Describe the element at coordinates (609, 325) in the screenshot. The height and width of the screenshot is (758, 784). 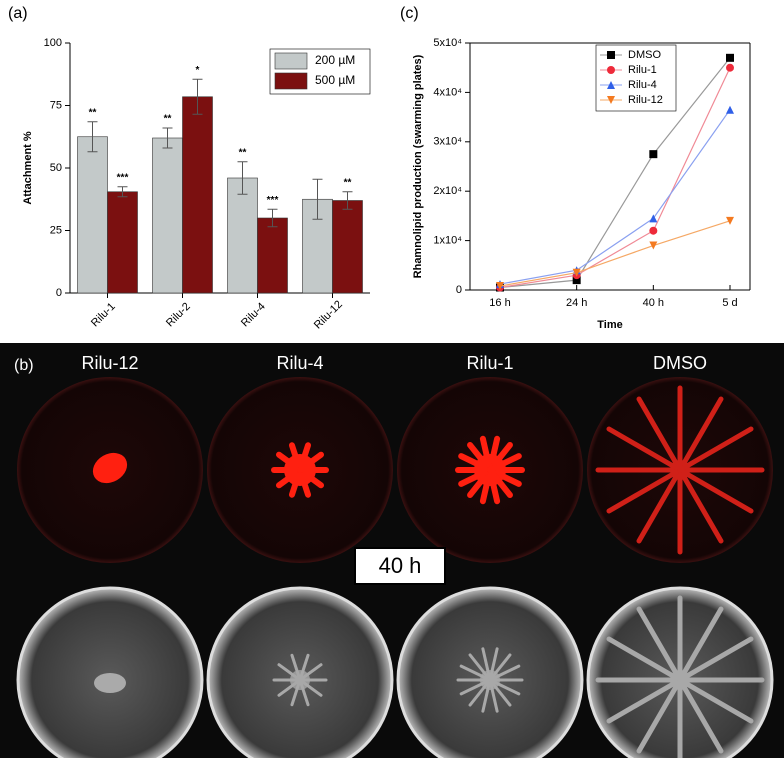
I see `x-axis-label: Time` at that location.